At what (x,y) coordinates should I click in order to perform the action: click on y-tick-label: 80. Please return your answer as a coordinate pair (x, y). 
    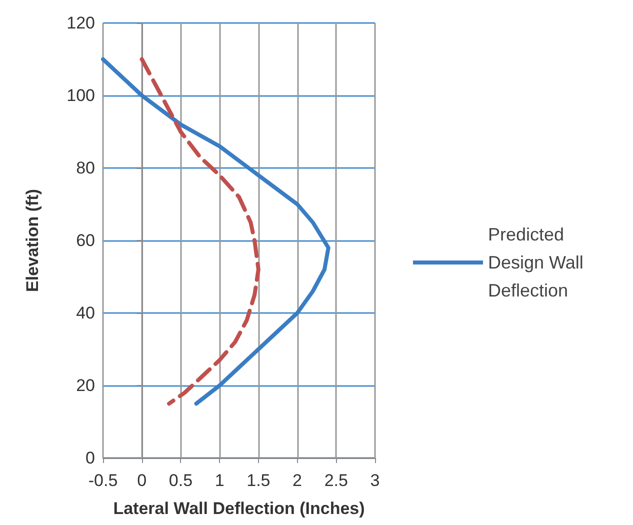
    Looking at the image, I should click on (85, 168).